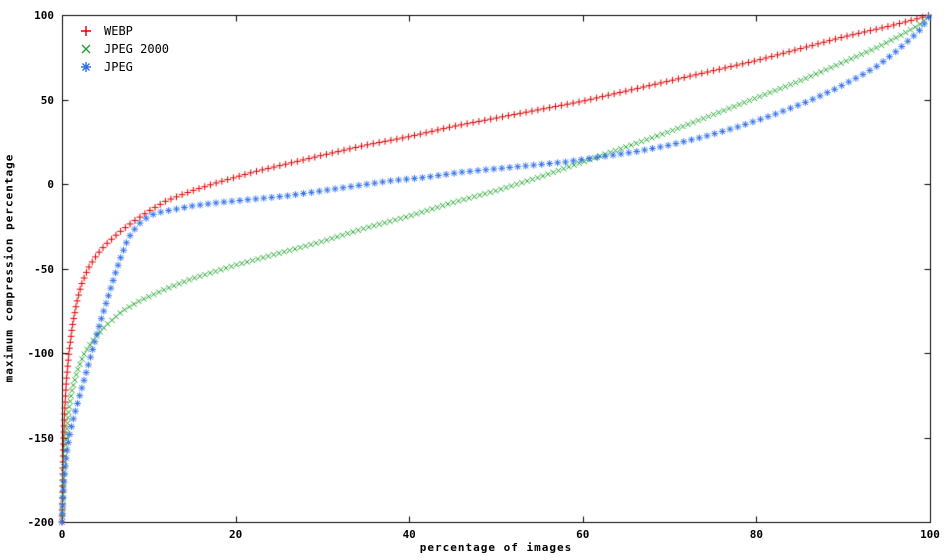  I want to click on legend-item-webp: WEBP, so click(123, 31).